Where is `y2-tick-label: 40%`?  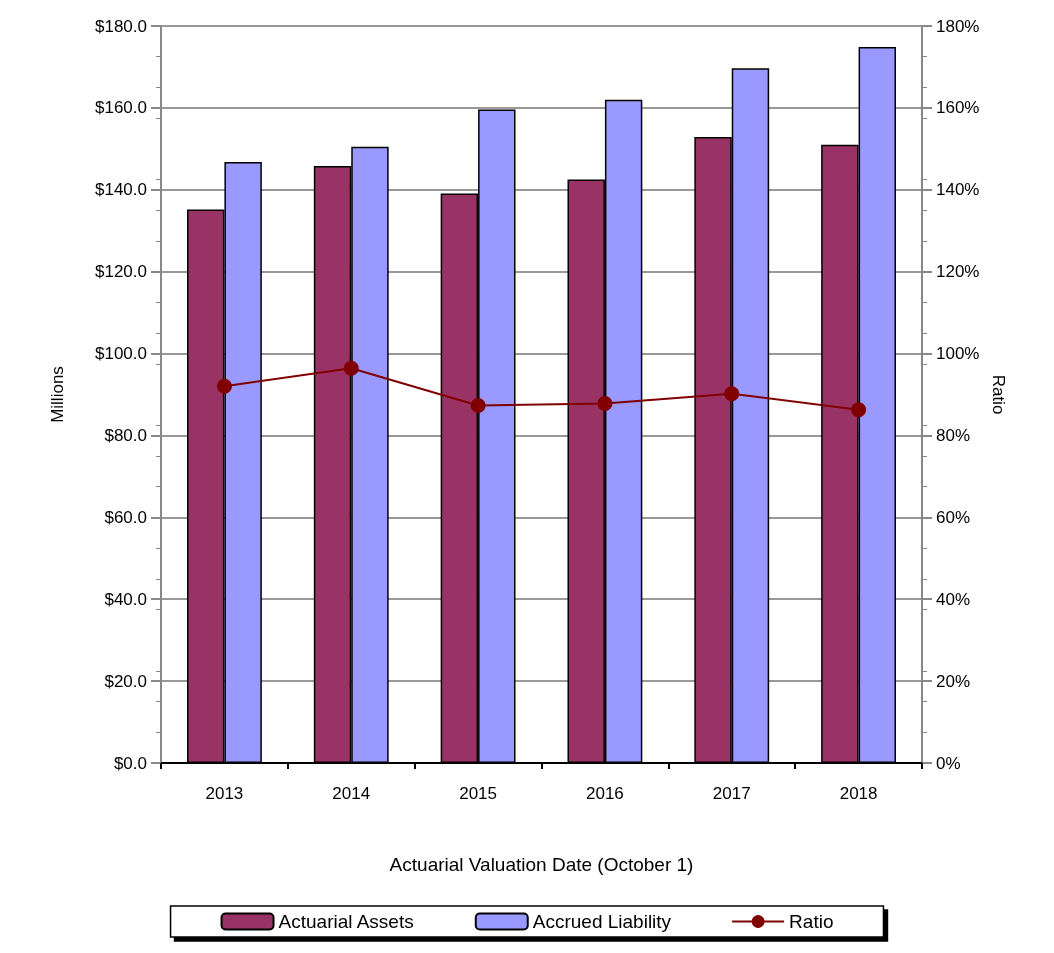
y2-tick-label: 40% is located at coordinates (953, 599).